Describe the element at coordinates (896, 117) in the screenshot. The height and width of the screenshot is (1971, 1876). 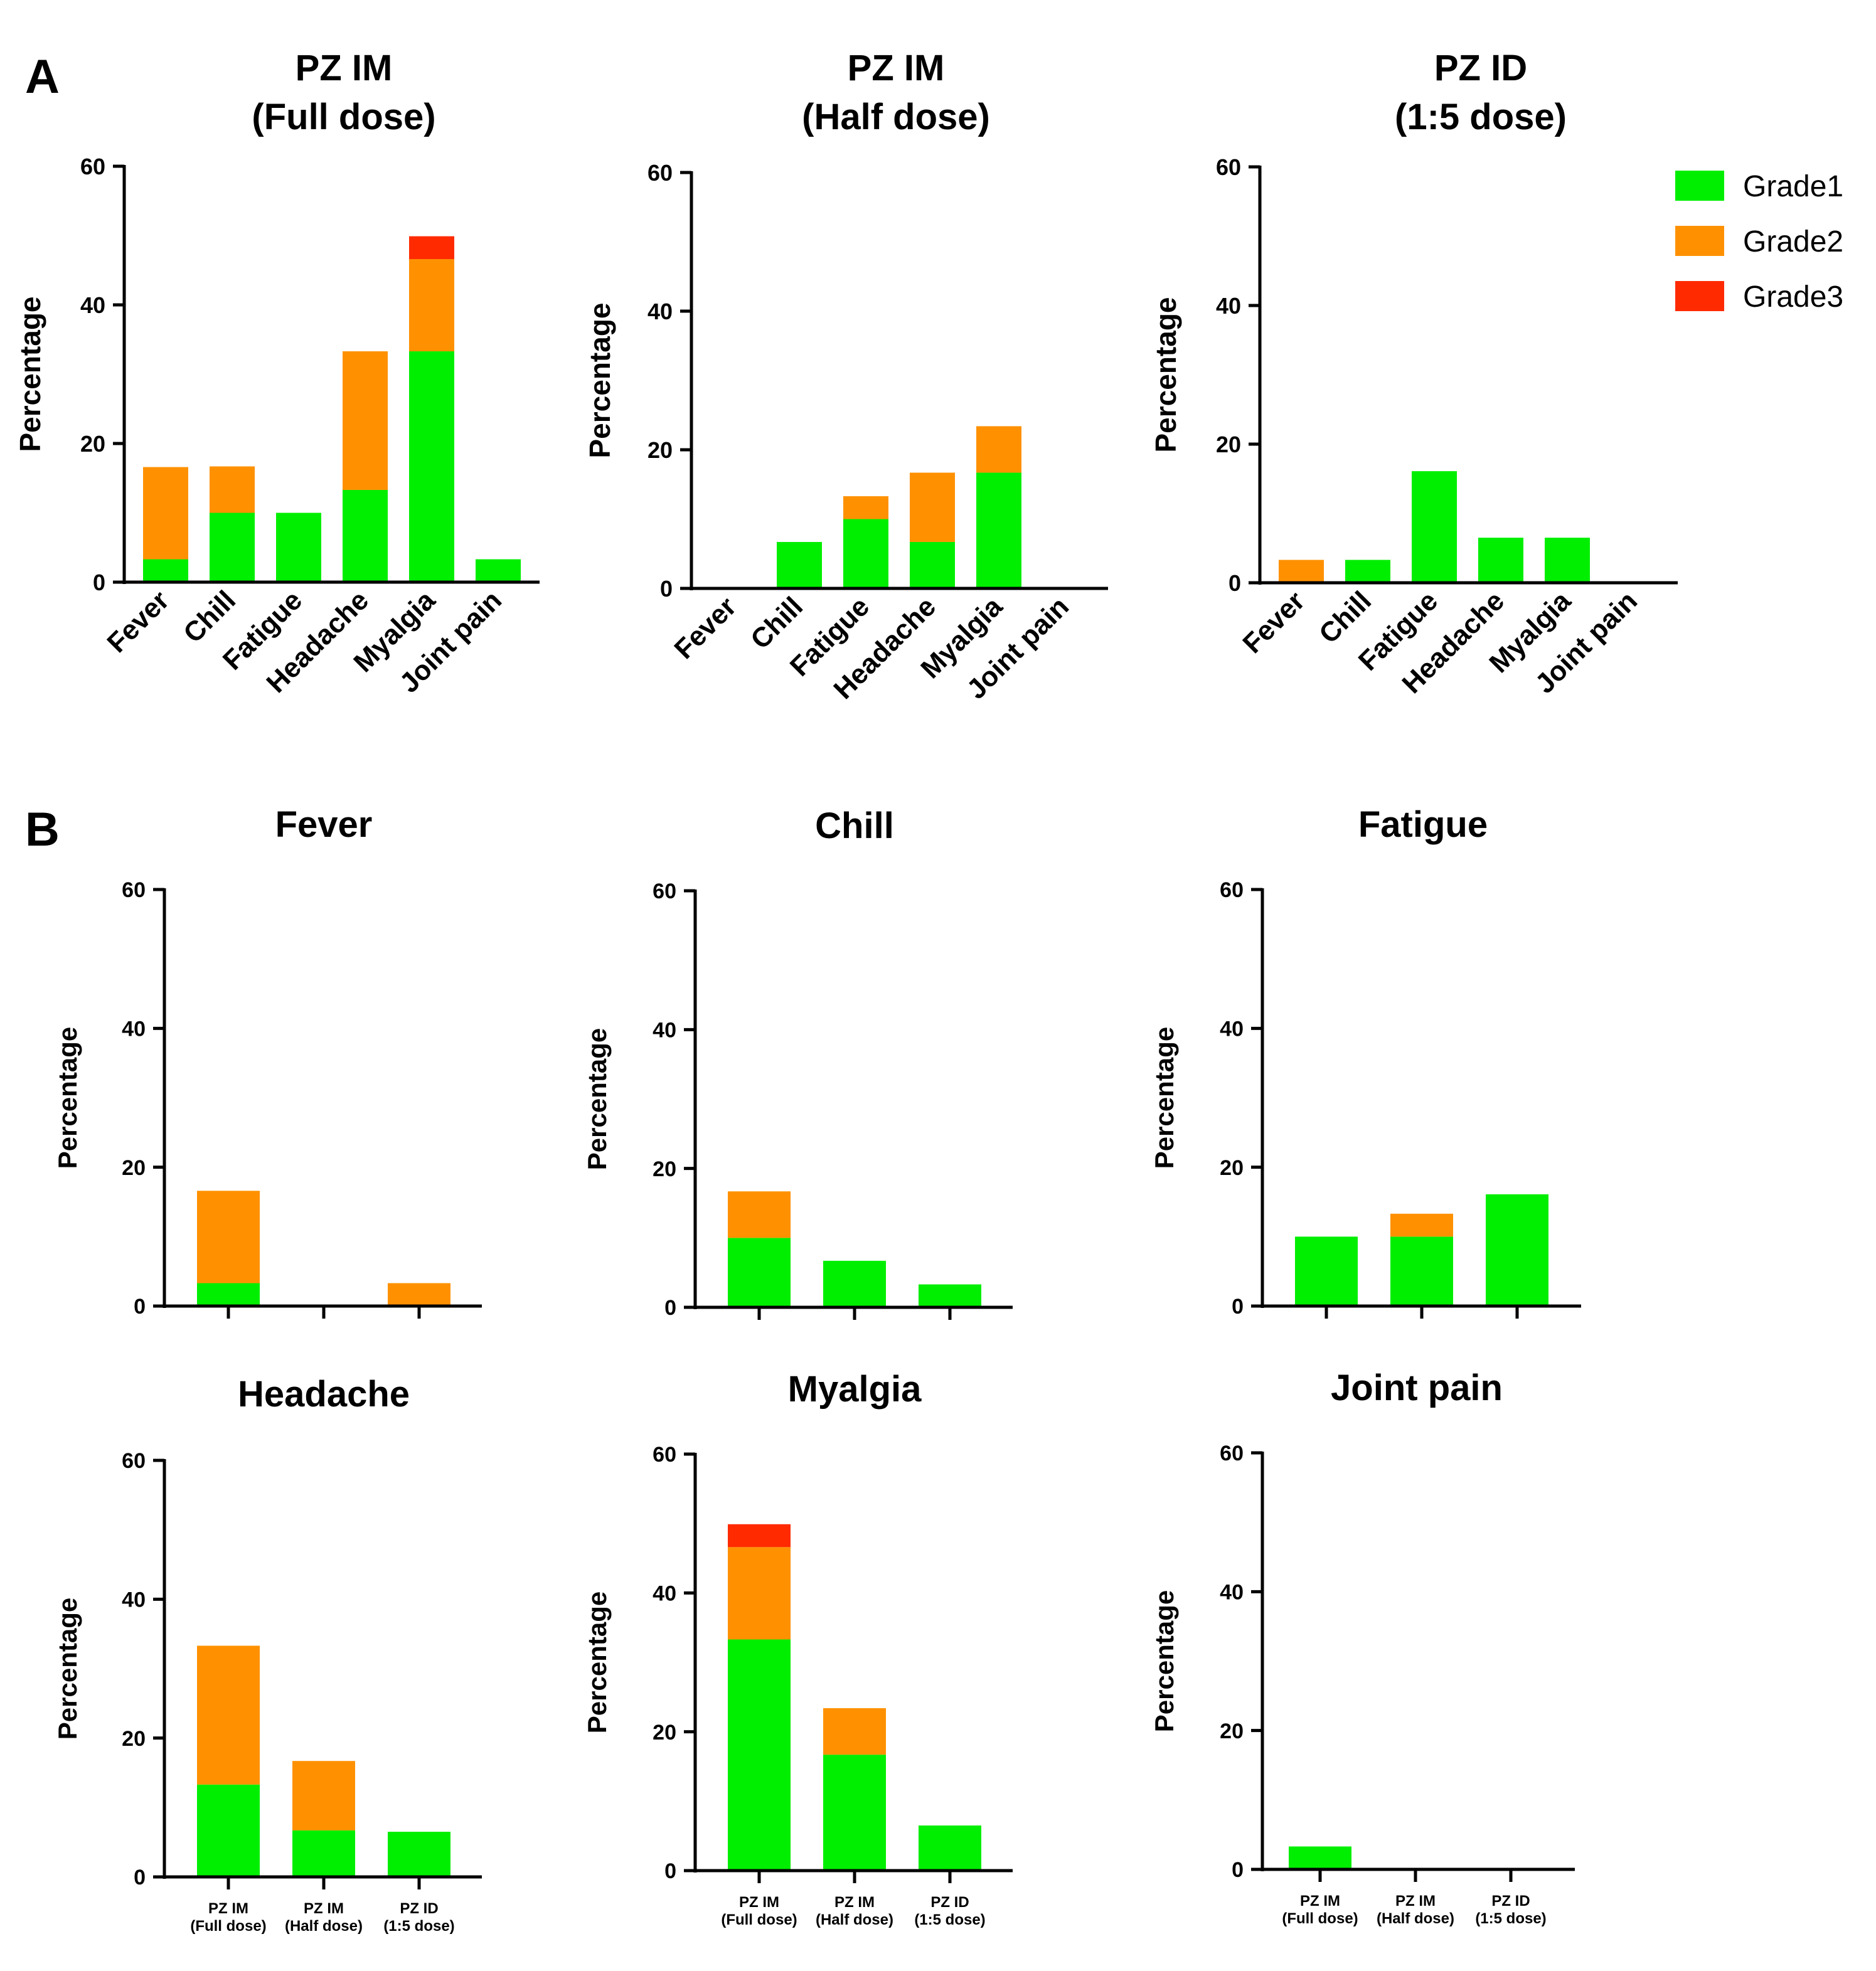
I see `chart-title: (Half dose)` at that location.